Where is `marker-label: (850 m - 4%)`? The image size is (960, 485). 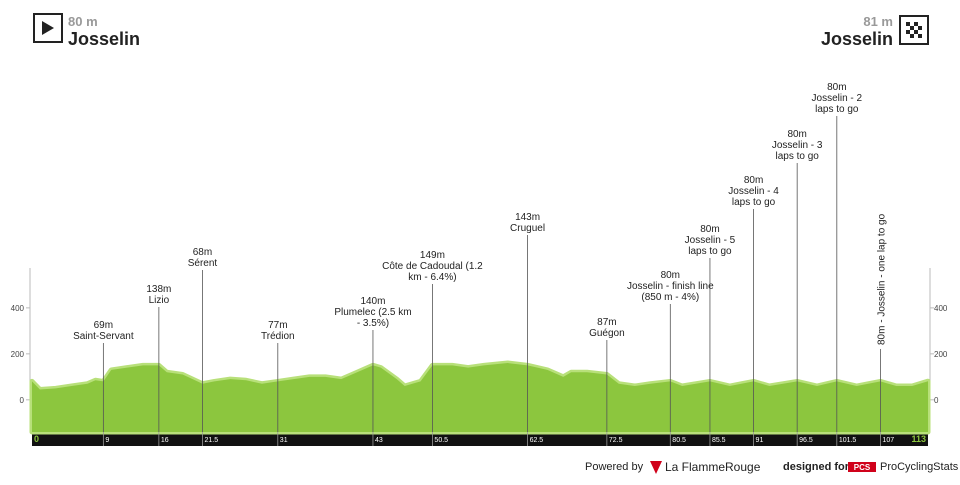
marker-label: (850 m - 4%) is located at coordinates (670, 297).